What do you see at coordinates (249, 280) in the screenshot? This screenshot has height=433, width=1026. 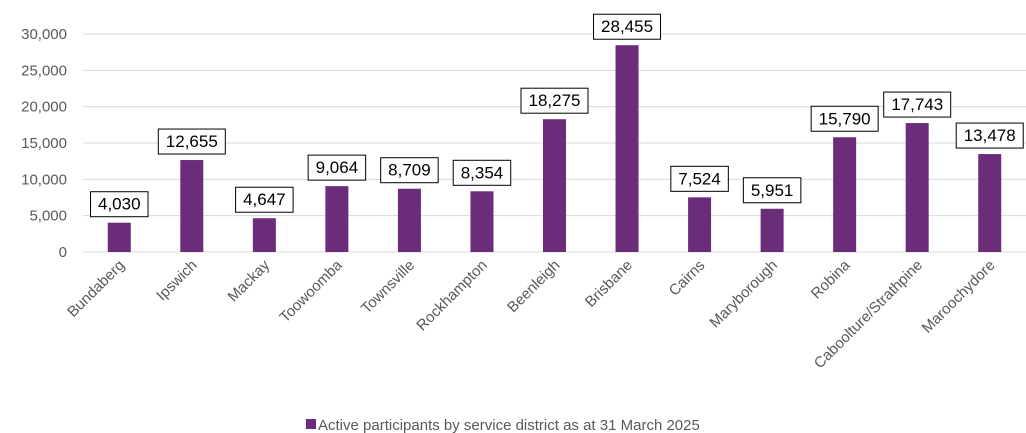 I see `x-category-label: Mackay` at bounding box center [249, 280].